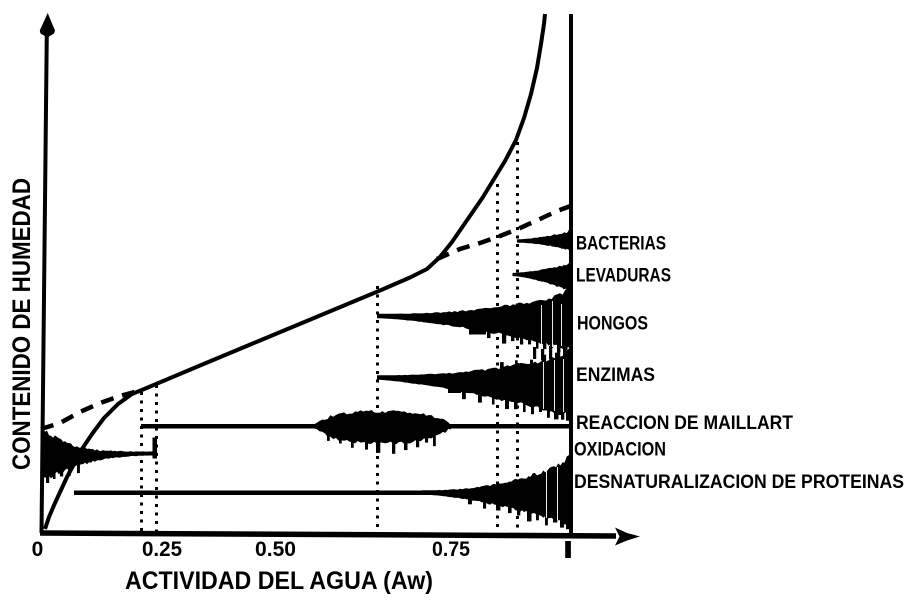 The image size is (918, 616). Describe the element at coordinates (612, 324) in the screenshot. I see `svg-text: HONGOS` at that location.